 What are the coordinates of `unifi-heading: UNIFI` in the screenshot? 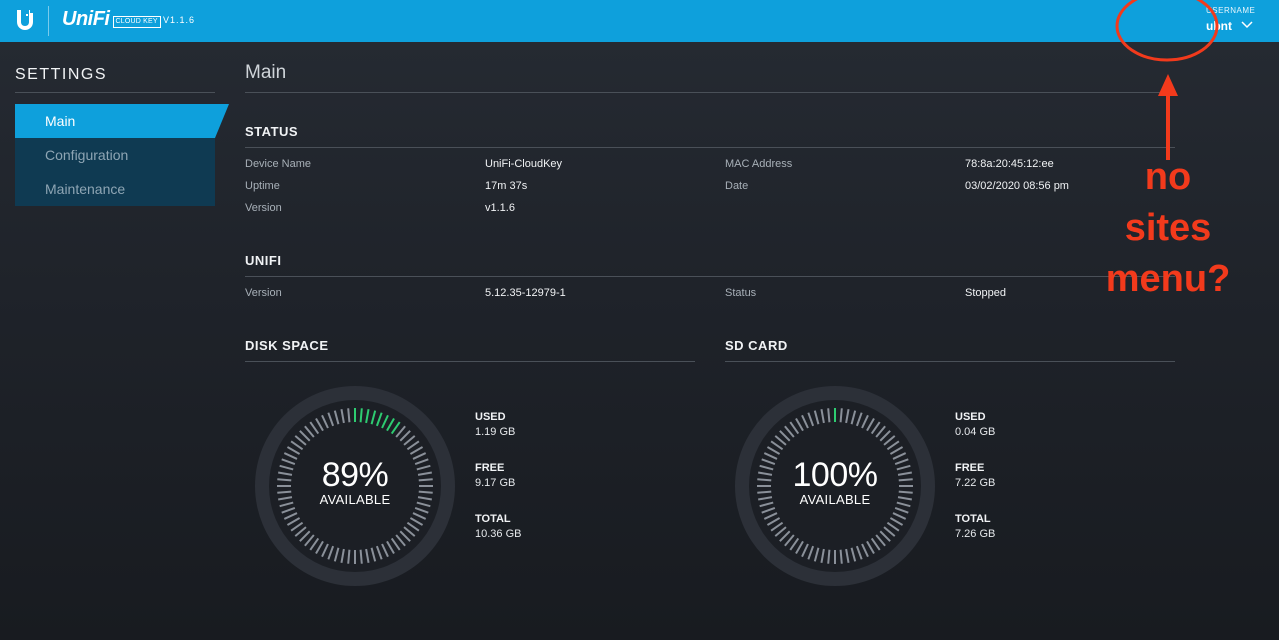 It's located at (263, 260).